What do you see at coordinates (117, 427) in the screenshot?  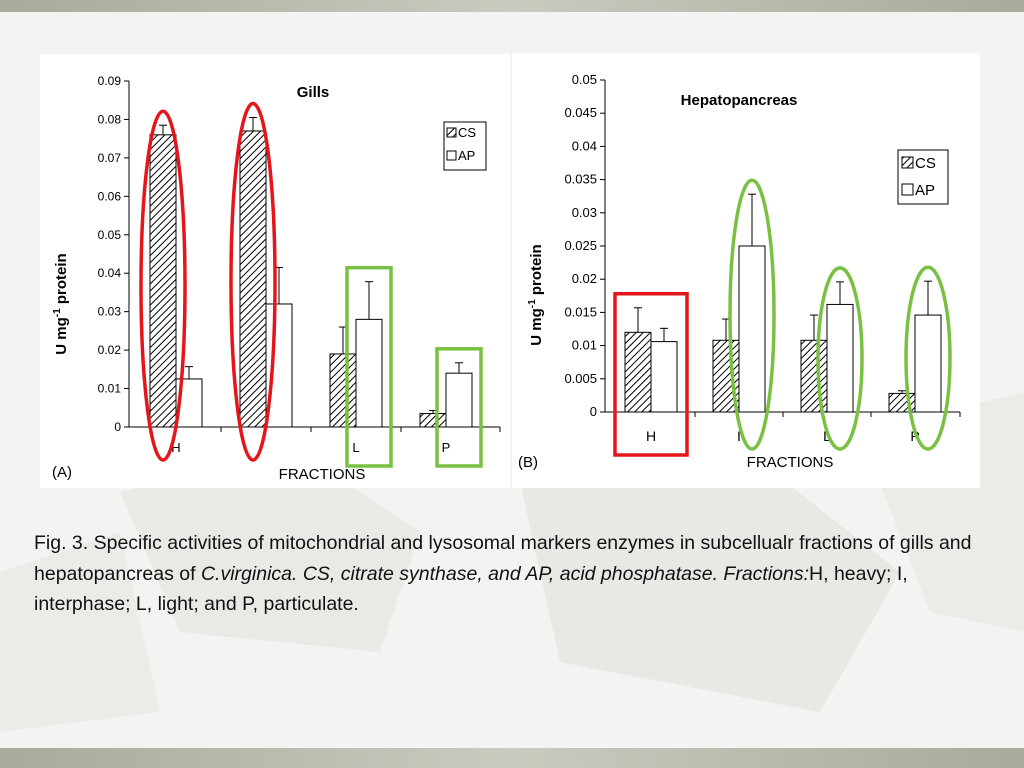 I see `gills-y-tick-label: 0` at bounding box center [117, 427].